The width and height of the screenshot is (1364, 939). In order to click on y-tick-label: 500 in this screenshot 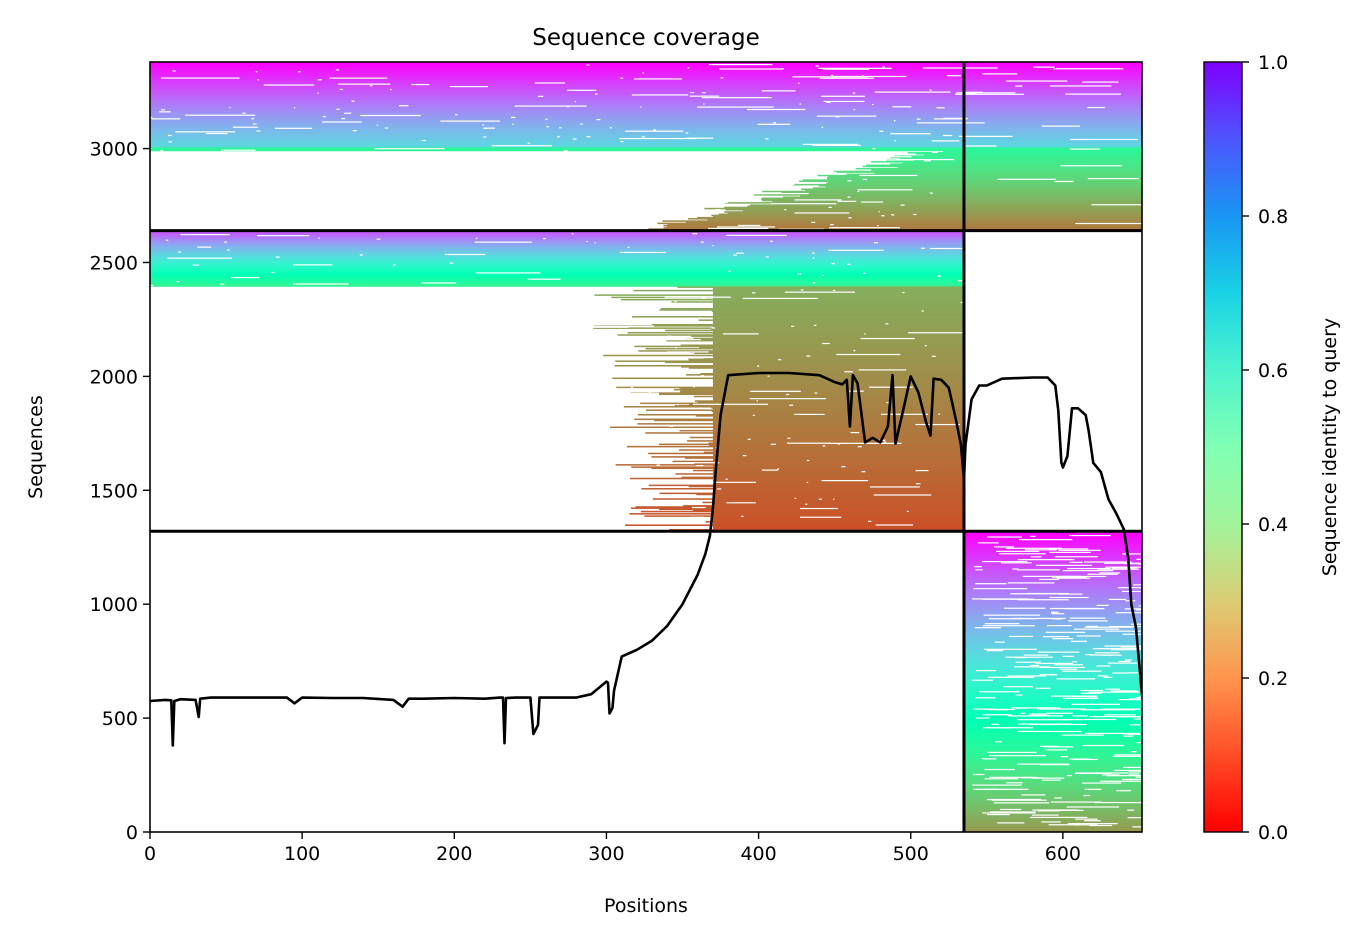, I will do `click(120, 719)`.